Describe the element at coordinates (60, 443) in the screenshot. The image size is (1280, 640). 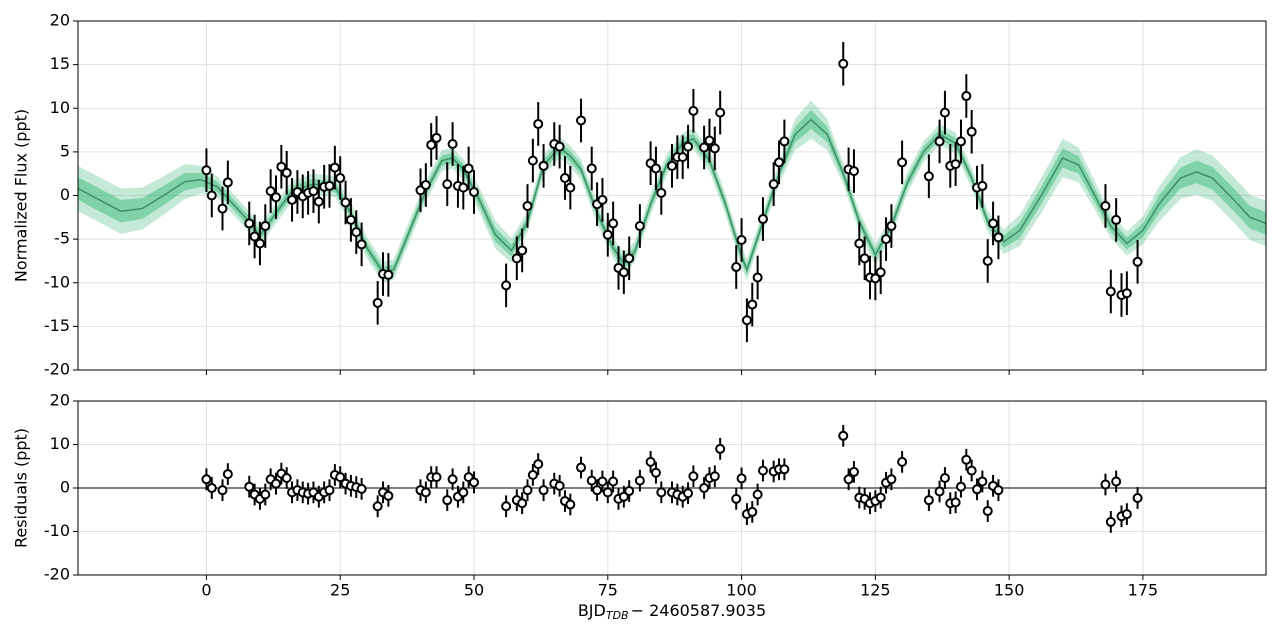
I see `y-tick-label: 10` at that location.